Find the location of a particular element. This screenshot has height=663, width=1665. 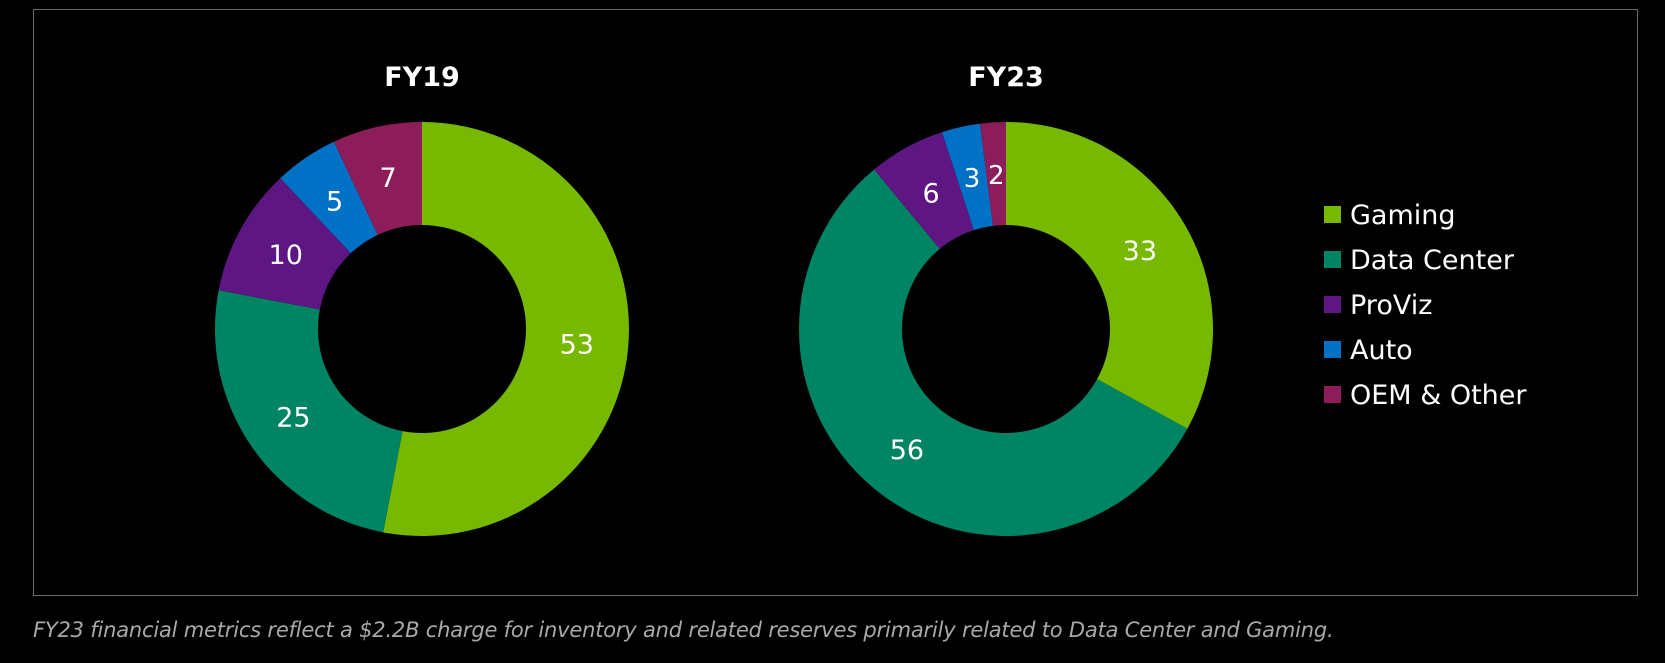

legend-swatch-oem-and-other is located at coordinates (1332, 394).